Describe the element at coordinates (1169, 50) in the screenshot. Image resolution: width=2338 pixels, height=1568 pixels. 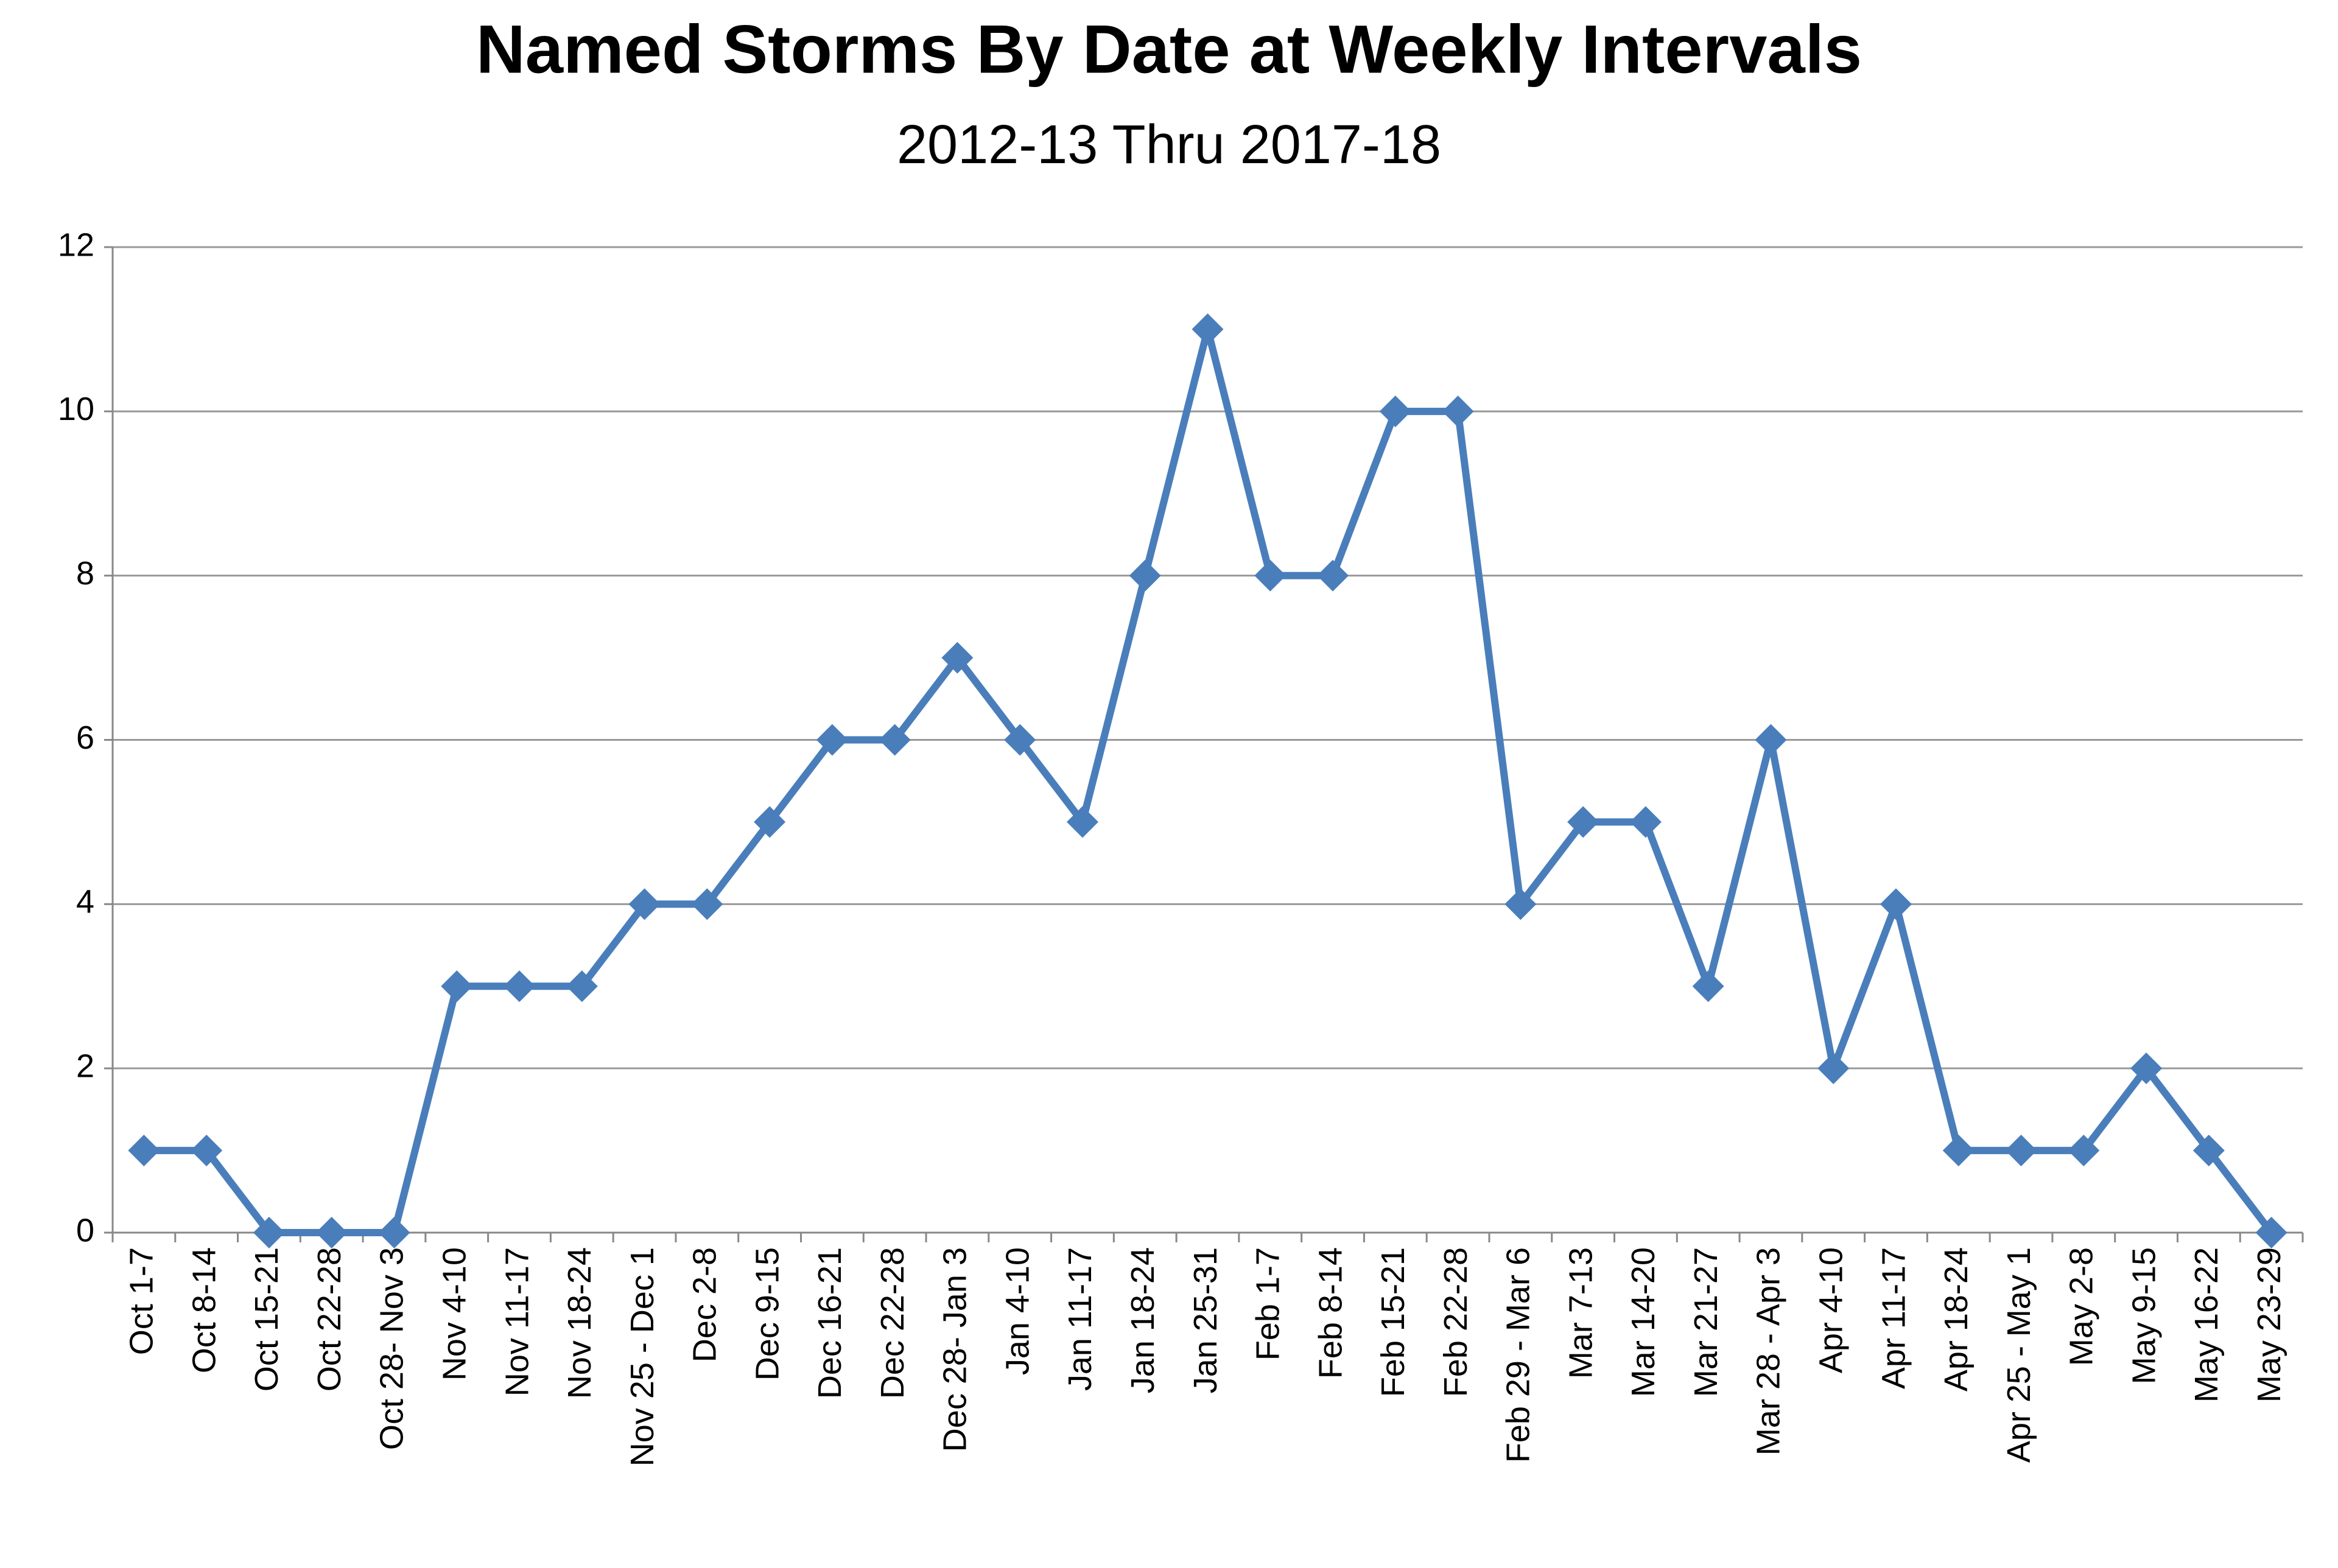
I see `chart-title: Named Storms By Date at Weekly Intervals` at that location.